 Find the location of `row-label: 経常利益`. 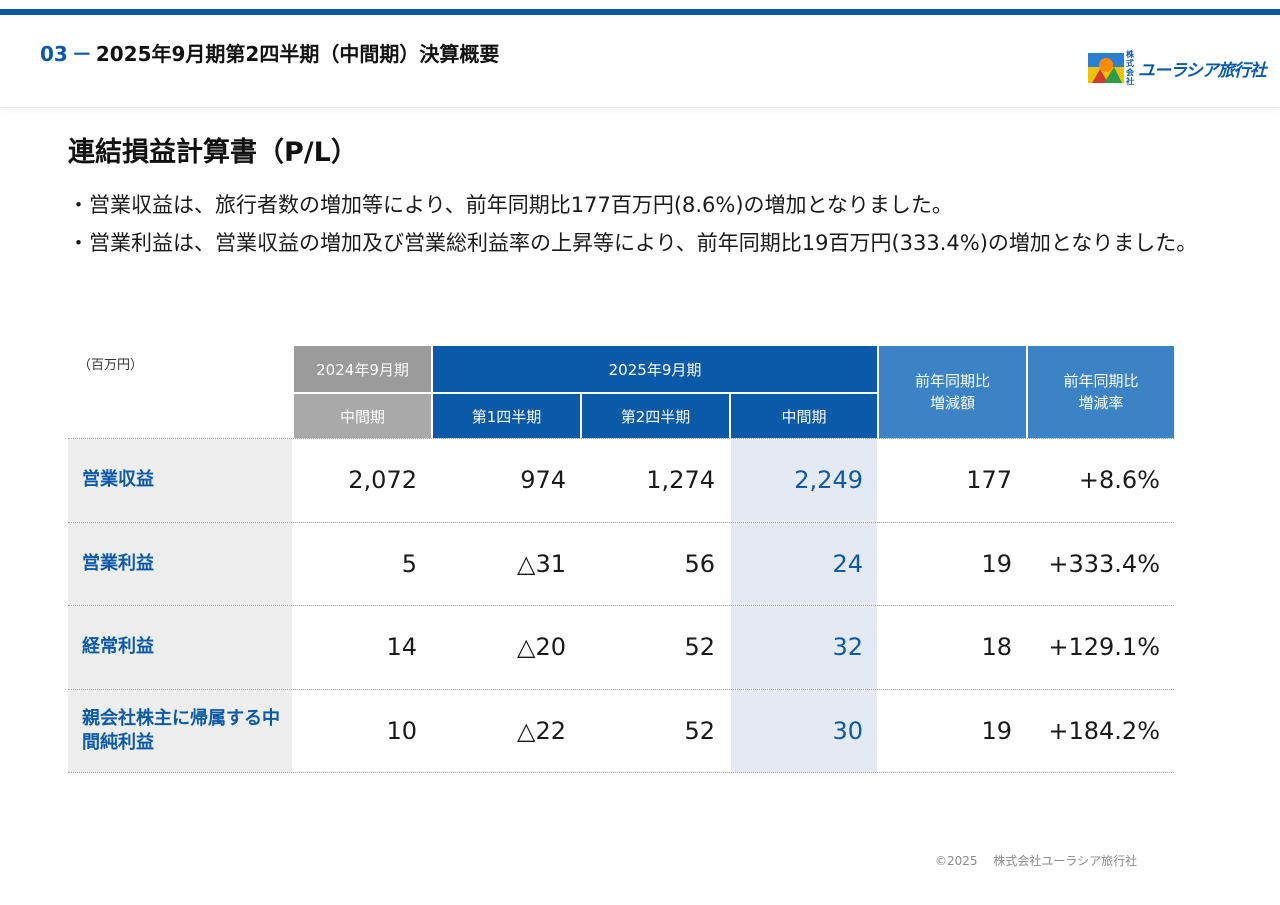

row-label: 経常利益 is located at coordinates (180, 647).